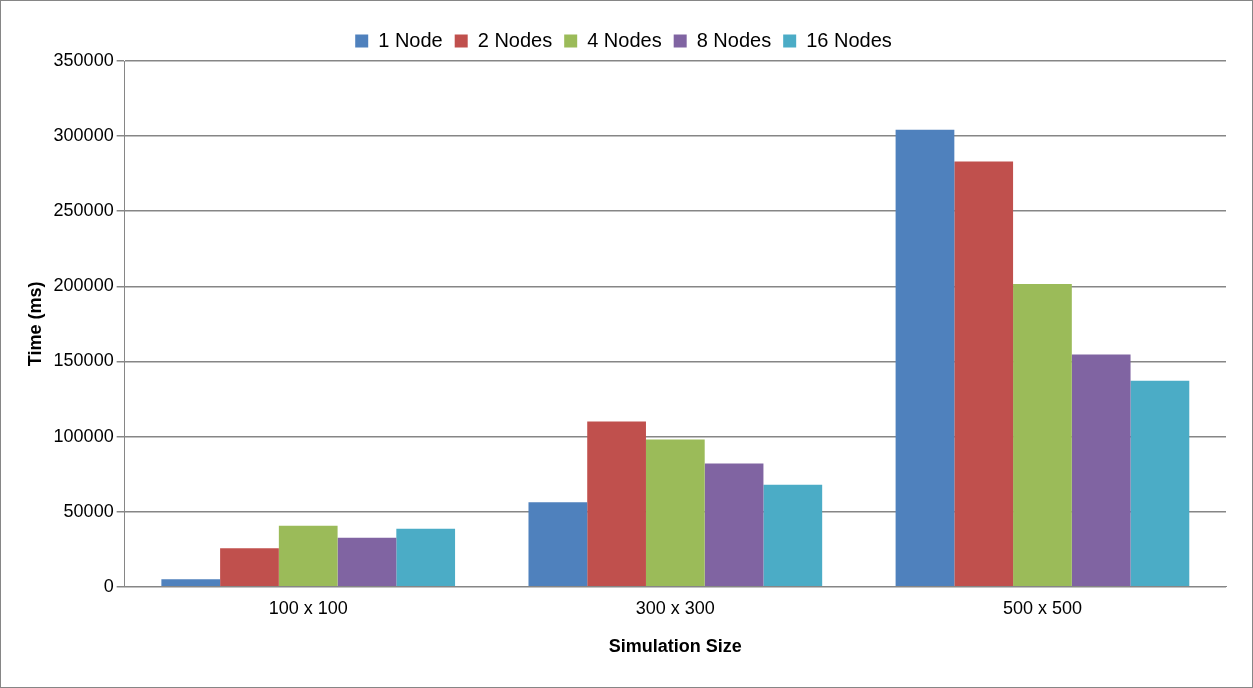 This screenshot has width=1253, height=688. Describe the element at coordinates (83, 59) in the screenshot. I see `y-tick-label: 350000` at that location.